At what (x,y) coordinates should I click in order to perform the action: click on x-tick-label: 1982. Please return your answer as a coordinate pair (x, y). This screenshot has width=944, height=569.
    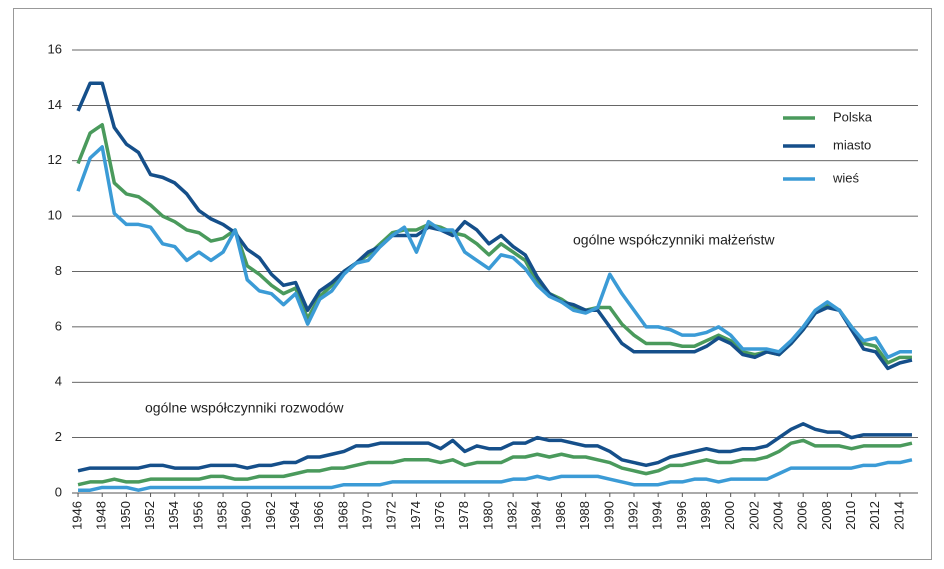
    Looking at the image, I should click on (512, 515).